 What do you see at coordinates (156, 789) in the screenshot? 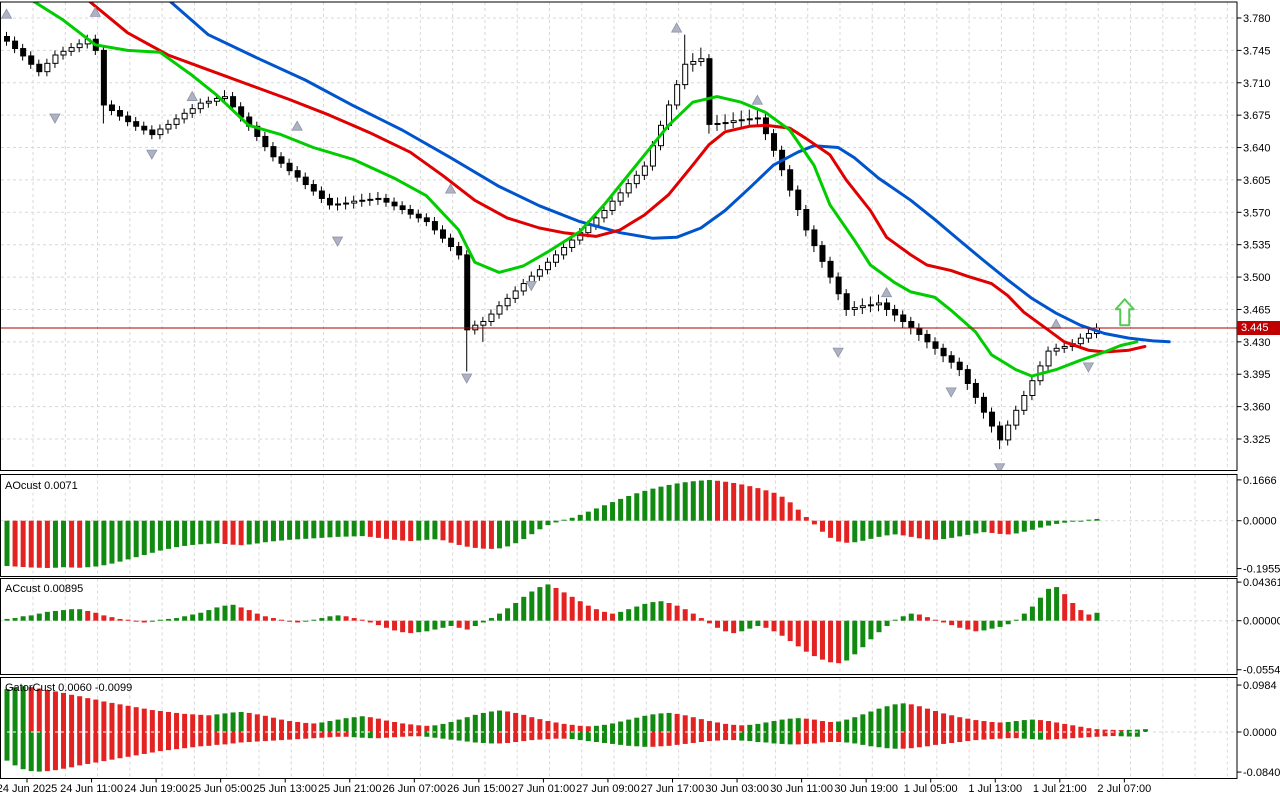
I see `time-axis-label: 24 Jun 19:00` at bounding box center [156, 789].